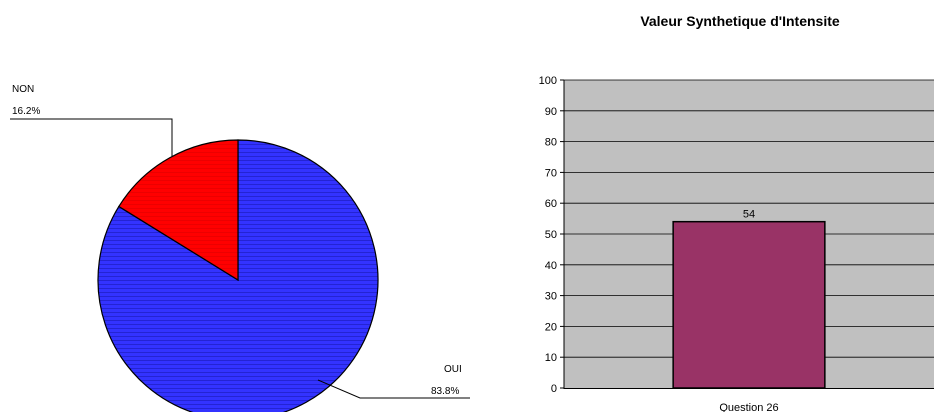 The width and height of the screenshot is (934, 412). Describe the element at coordinates (551, 358) in the screenshot. I see `y-tick-label: 10` at that location.